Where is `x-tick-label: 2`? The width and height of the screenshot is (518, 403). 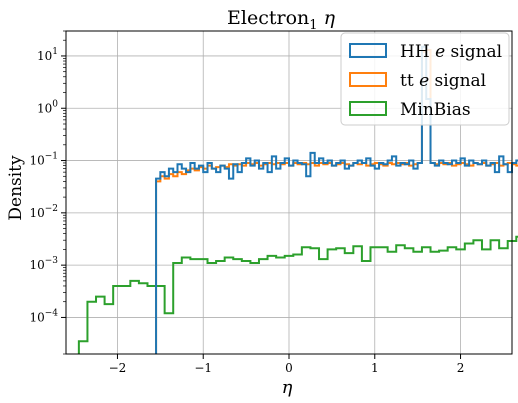 x-tick-label: 2 is located at coordinates (461, 368).